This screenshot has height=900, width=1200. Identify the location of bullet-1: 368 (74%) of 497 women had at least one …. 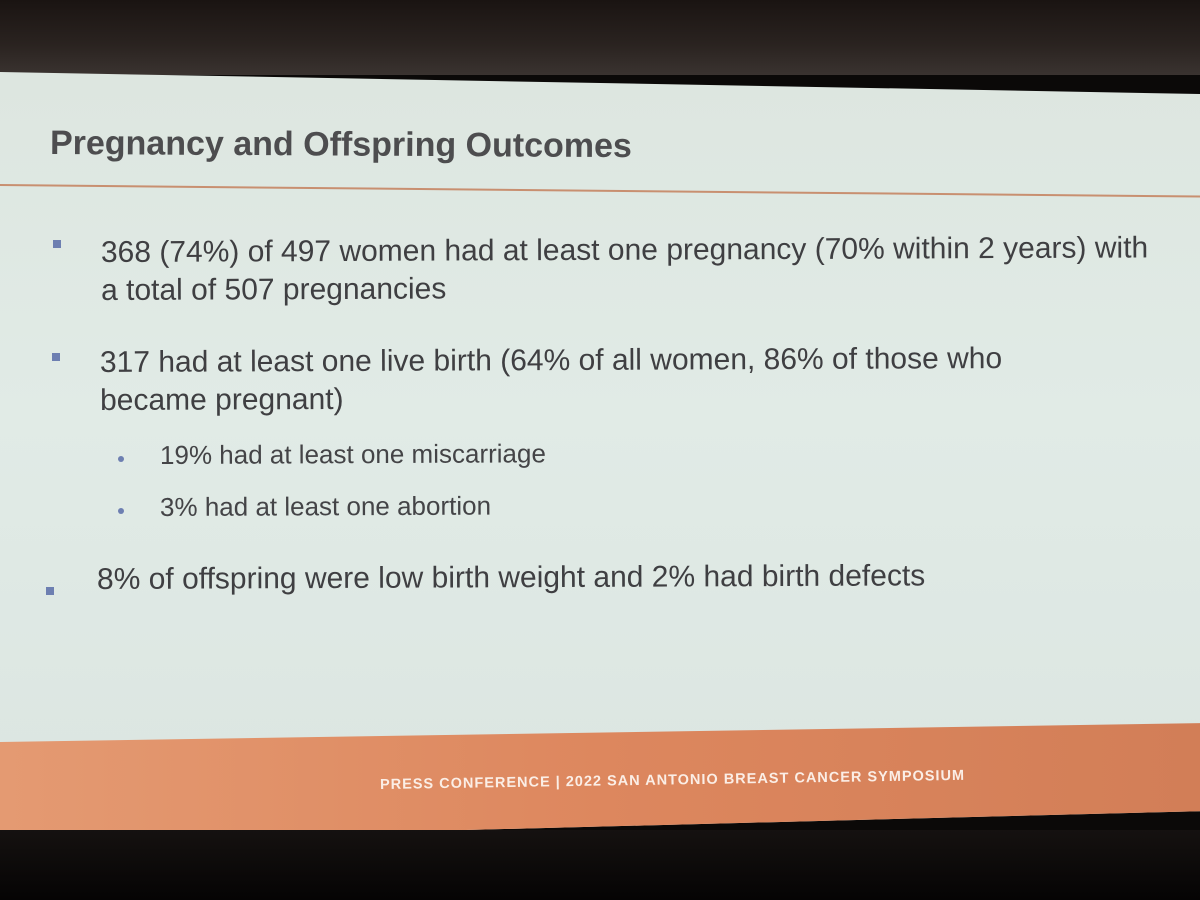
(624, 269).